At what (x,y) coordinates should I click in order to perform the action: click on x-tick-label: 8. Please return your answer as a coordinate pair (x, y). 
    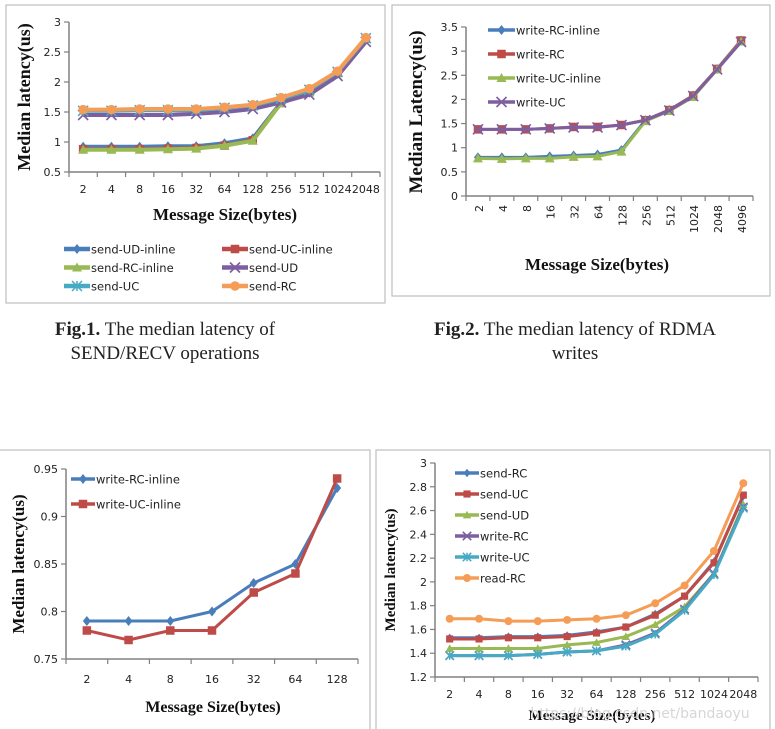
    Looking at the image, I should click on (139, 189).